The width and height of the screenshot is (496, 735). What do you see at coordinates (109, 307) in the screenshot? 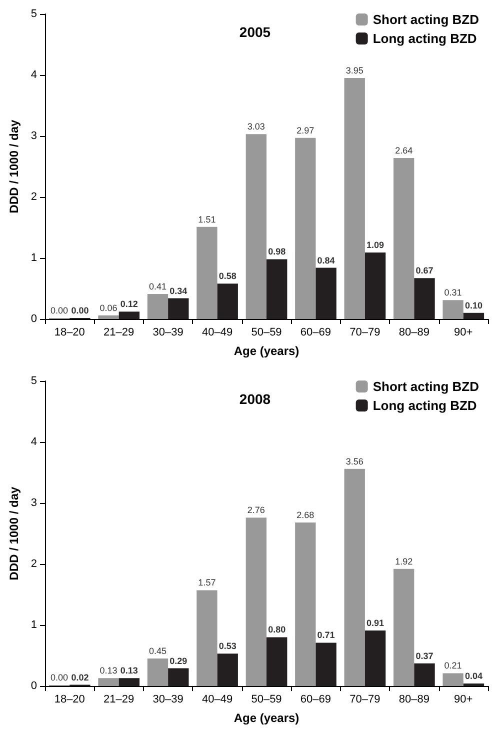
I see `data-label: 0.06` at bounding box center [109, 307].